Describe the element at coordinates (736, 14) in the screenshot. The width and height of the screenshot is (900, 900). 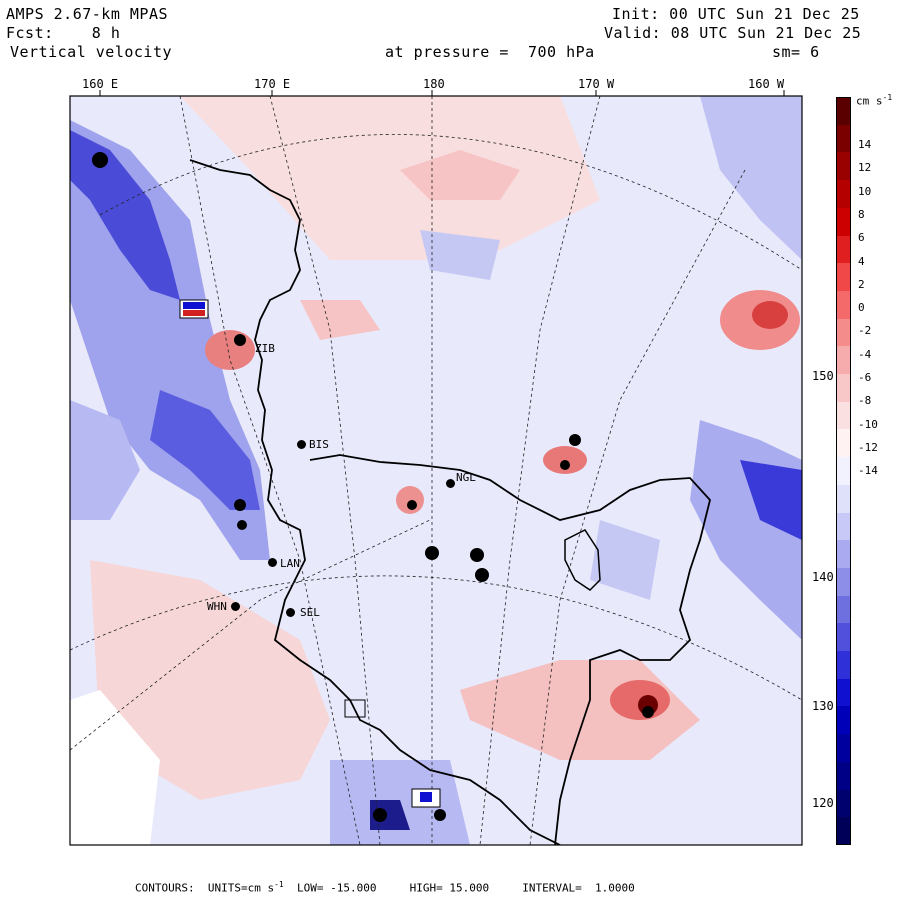
I see `init-time: Init: 00 UTC Sun 21 Dec 25` at that location.